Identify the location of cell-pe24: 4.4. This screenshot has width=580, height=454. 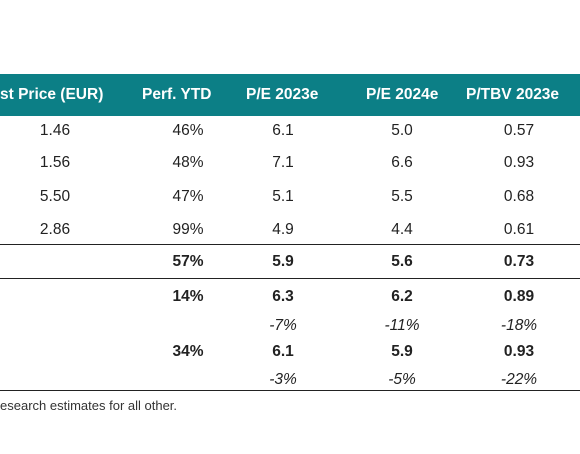
(402, 229).